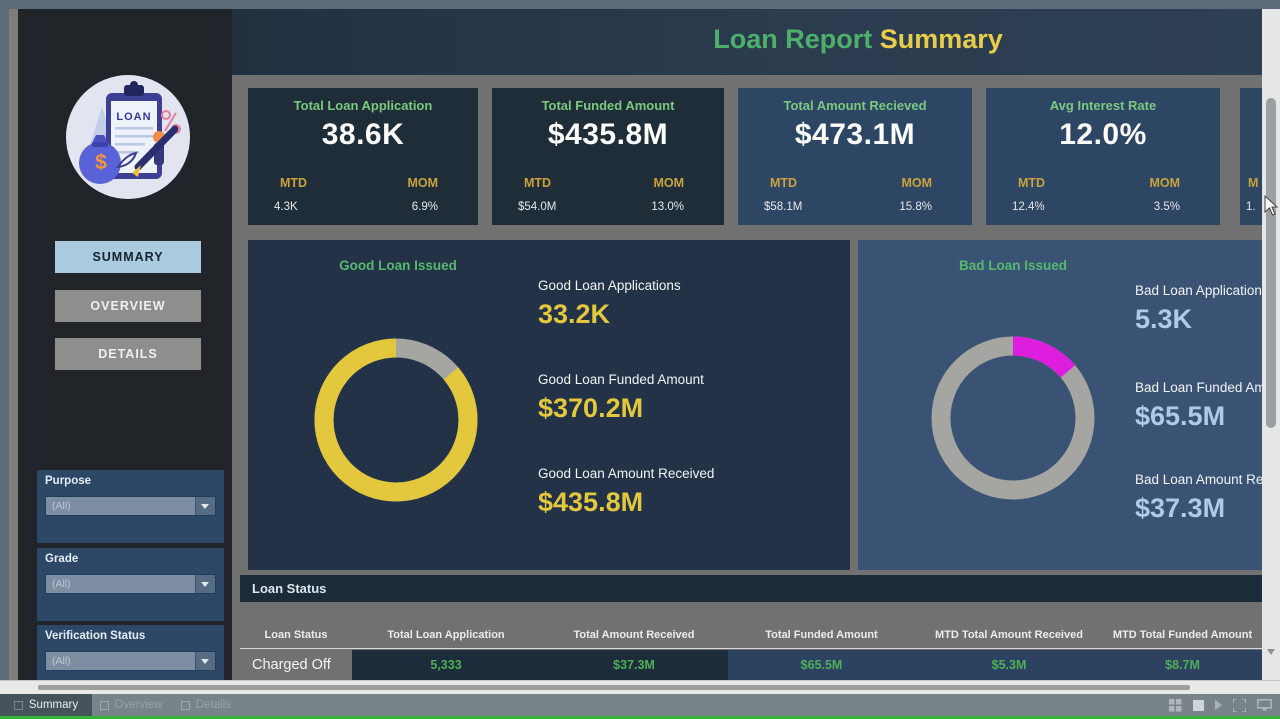 The width and height of the screenshot is (1280, 719). I want to click on kpi-value: $473.1M, so click(855, 134).